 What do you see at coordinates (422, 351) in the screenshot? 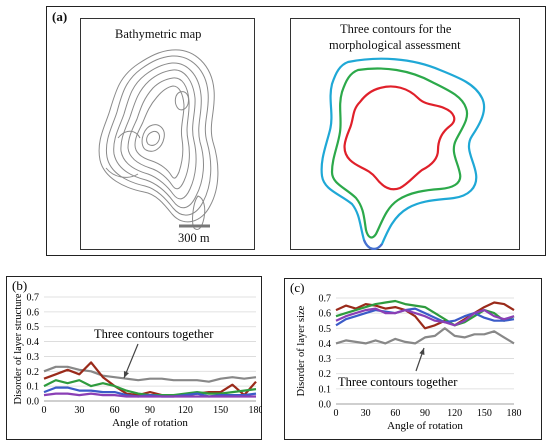
I see `chart-c-annotation-arrowhead` at bounding box center [422, 351].